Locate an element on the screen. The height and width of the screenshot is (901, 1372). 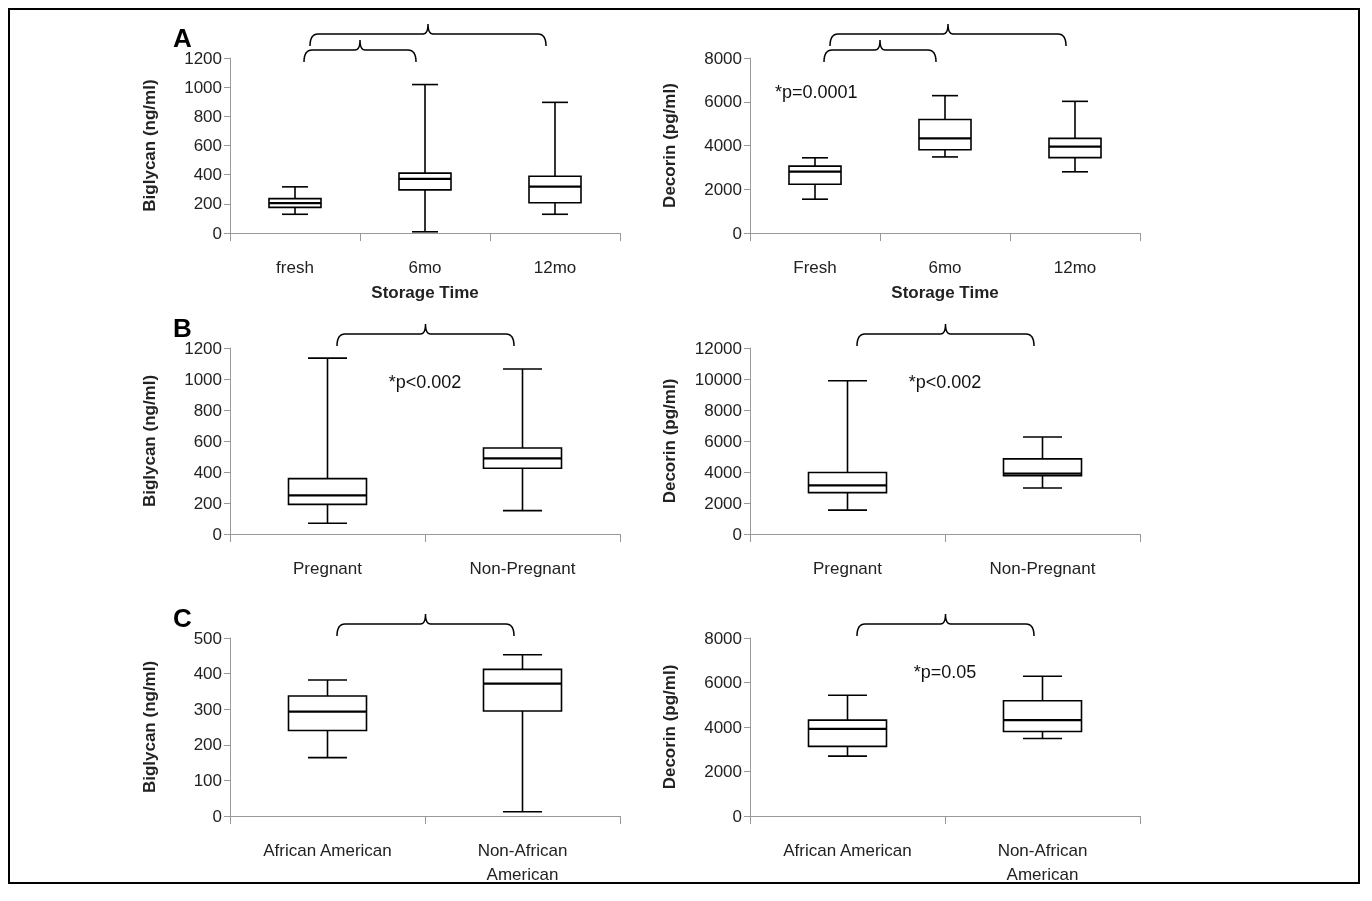
x-tick-label: fresh is located at coordinates (295, 267).